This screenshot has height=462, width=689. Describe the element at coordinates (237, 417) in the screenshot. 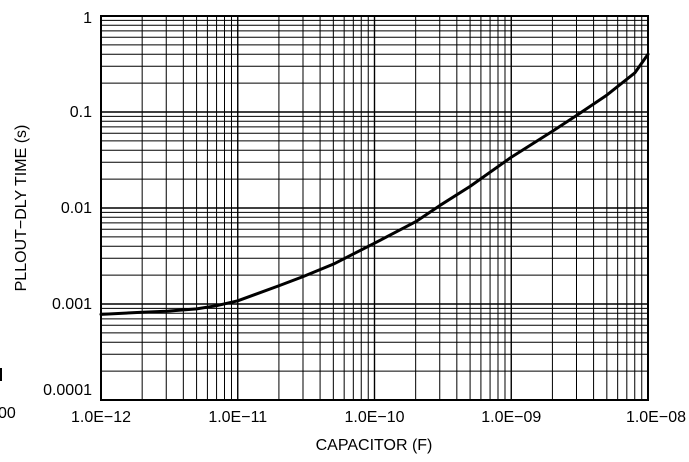

I see `x-tick-label: 1.0E−11` at that location.